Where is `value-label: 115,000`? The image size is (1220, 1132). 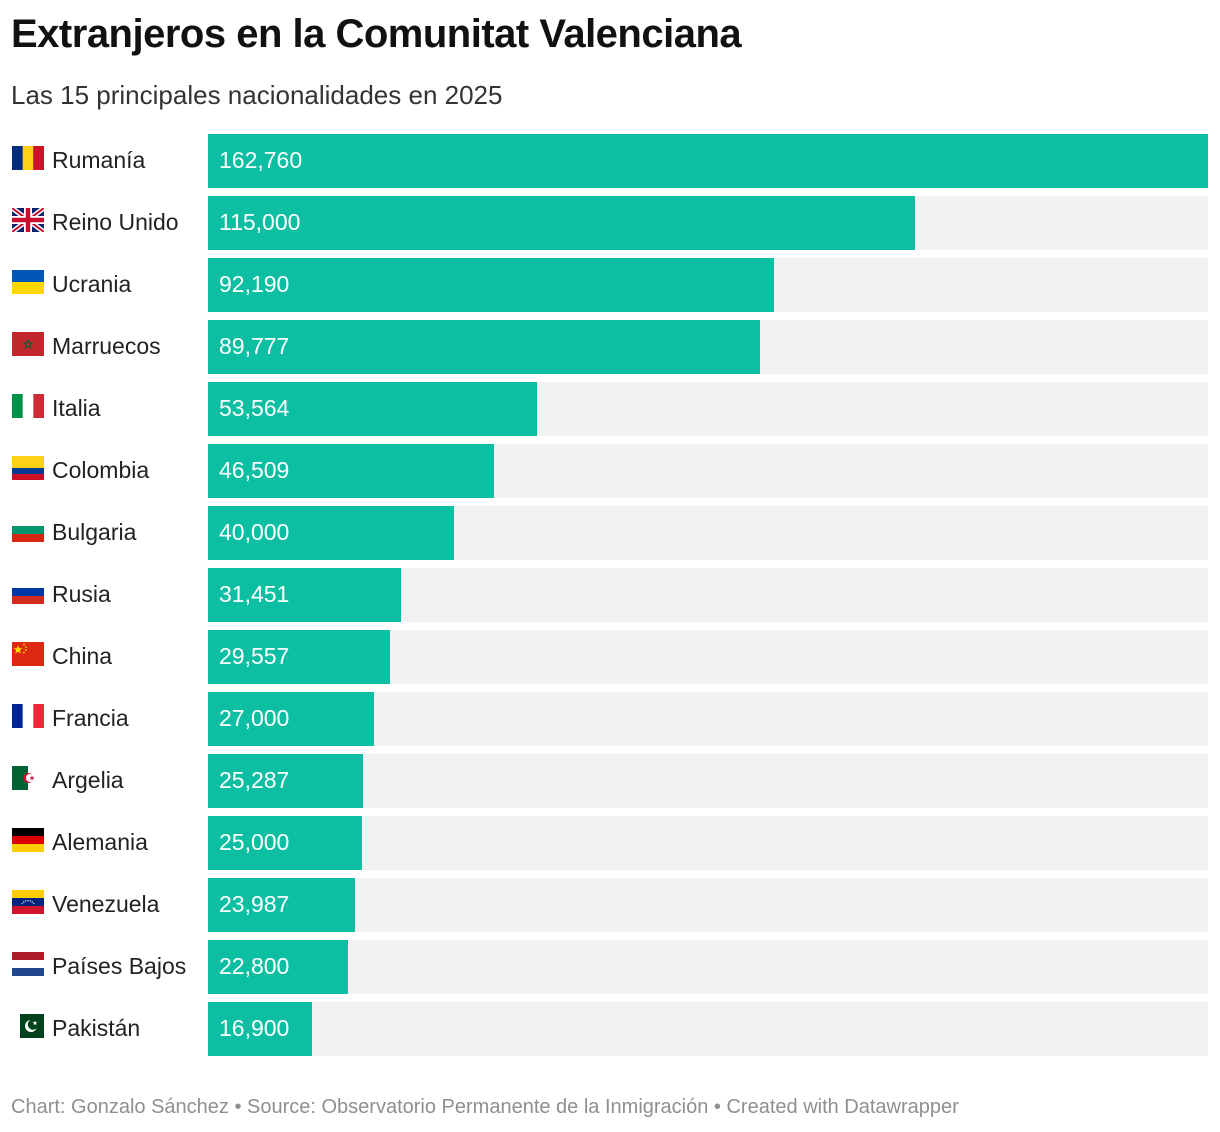
value-label: 115,000 is located at coordinates (260, 222).